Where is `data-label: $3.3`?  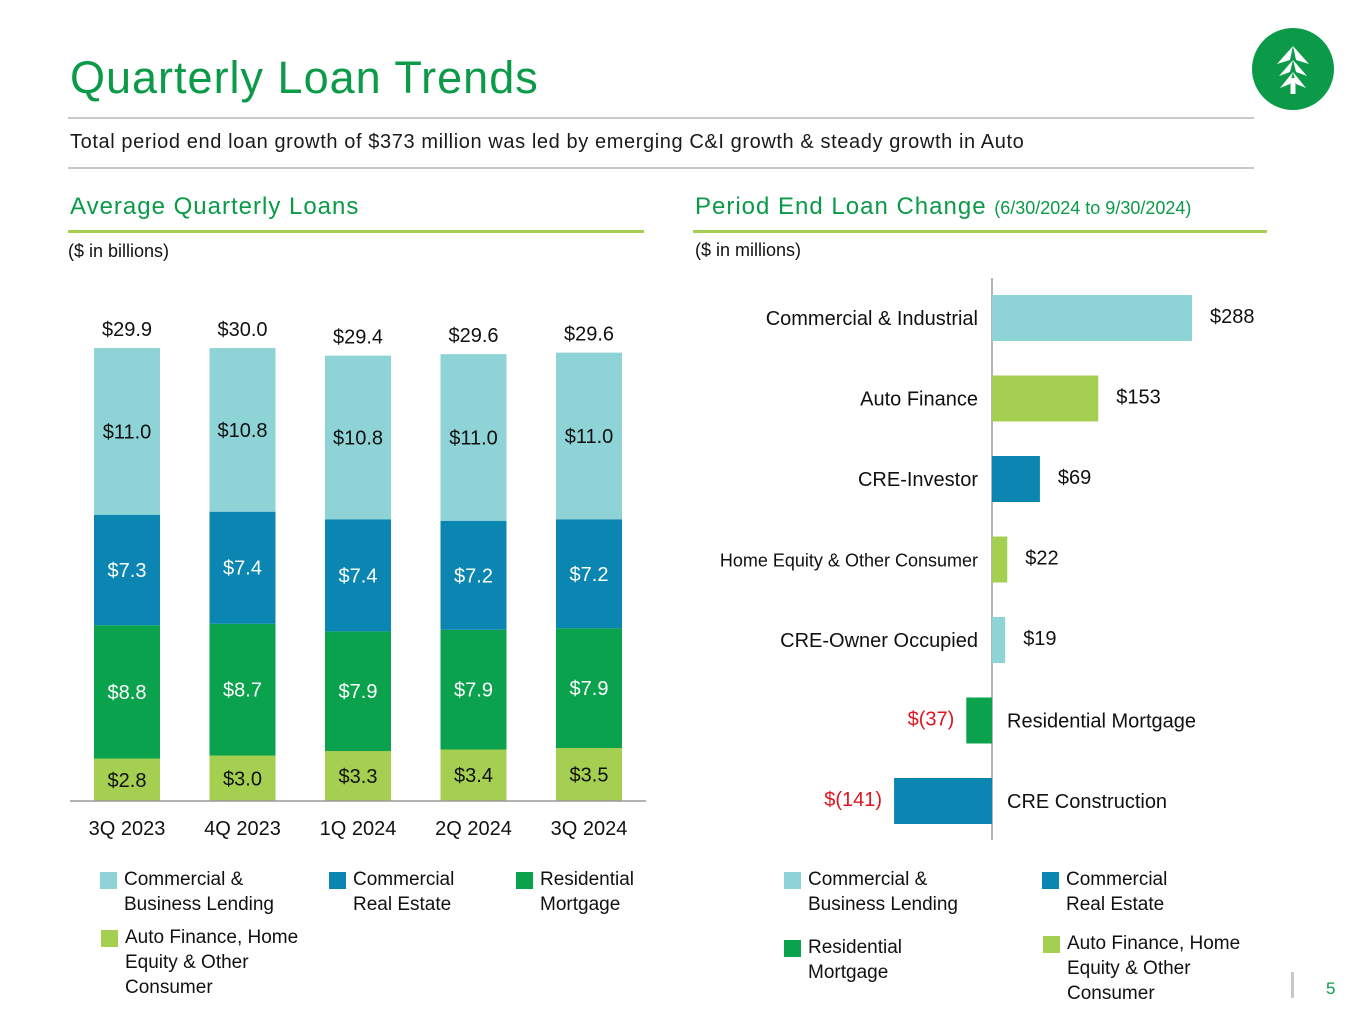 data-label: $3.3 is located at coordinates (358, 777).